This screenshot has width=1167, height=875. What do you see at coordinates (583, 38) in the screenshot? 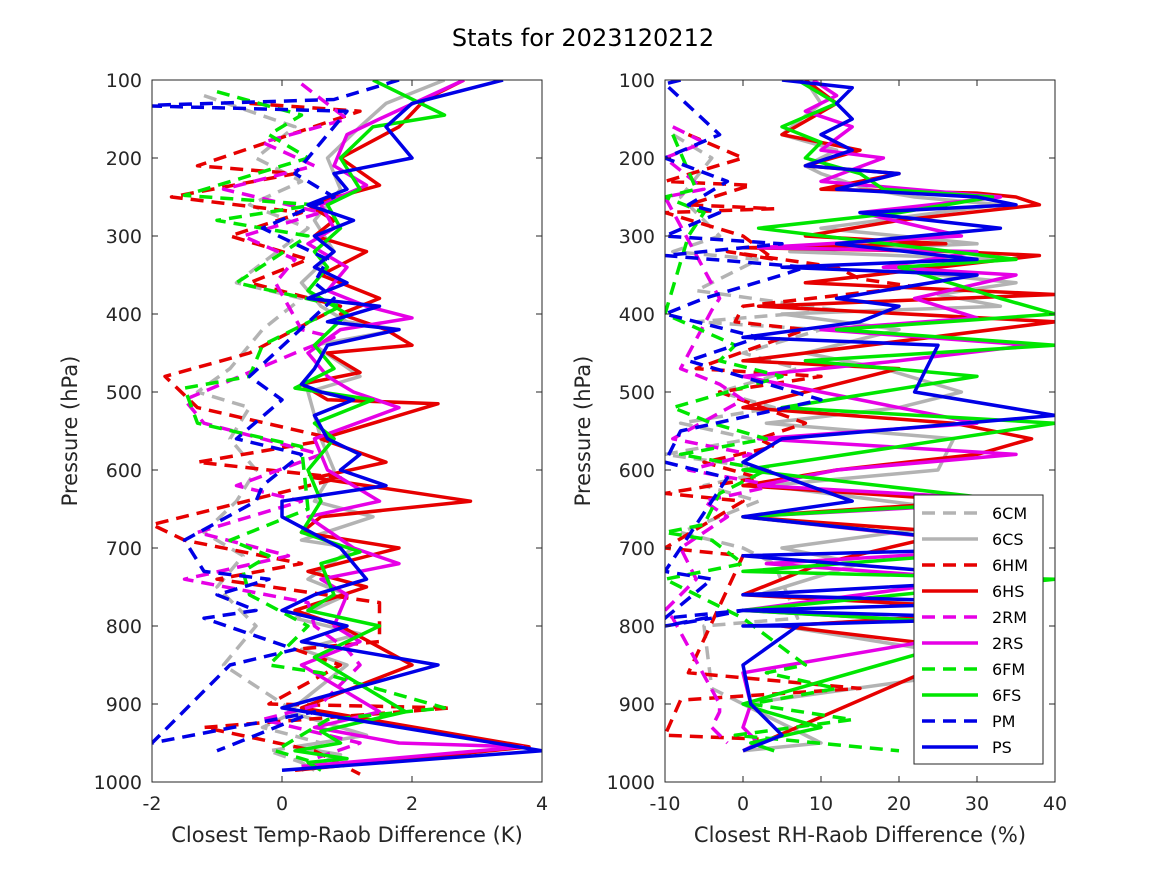
I see `figure-title: Stats for 2023120212` at bounding box center [583, 38].